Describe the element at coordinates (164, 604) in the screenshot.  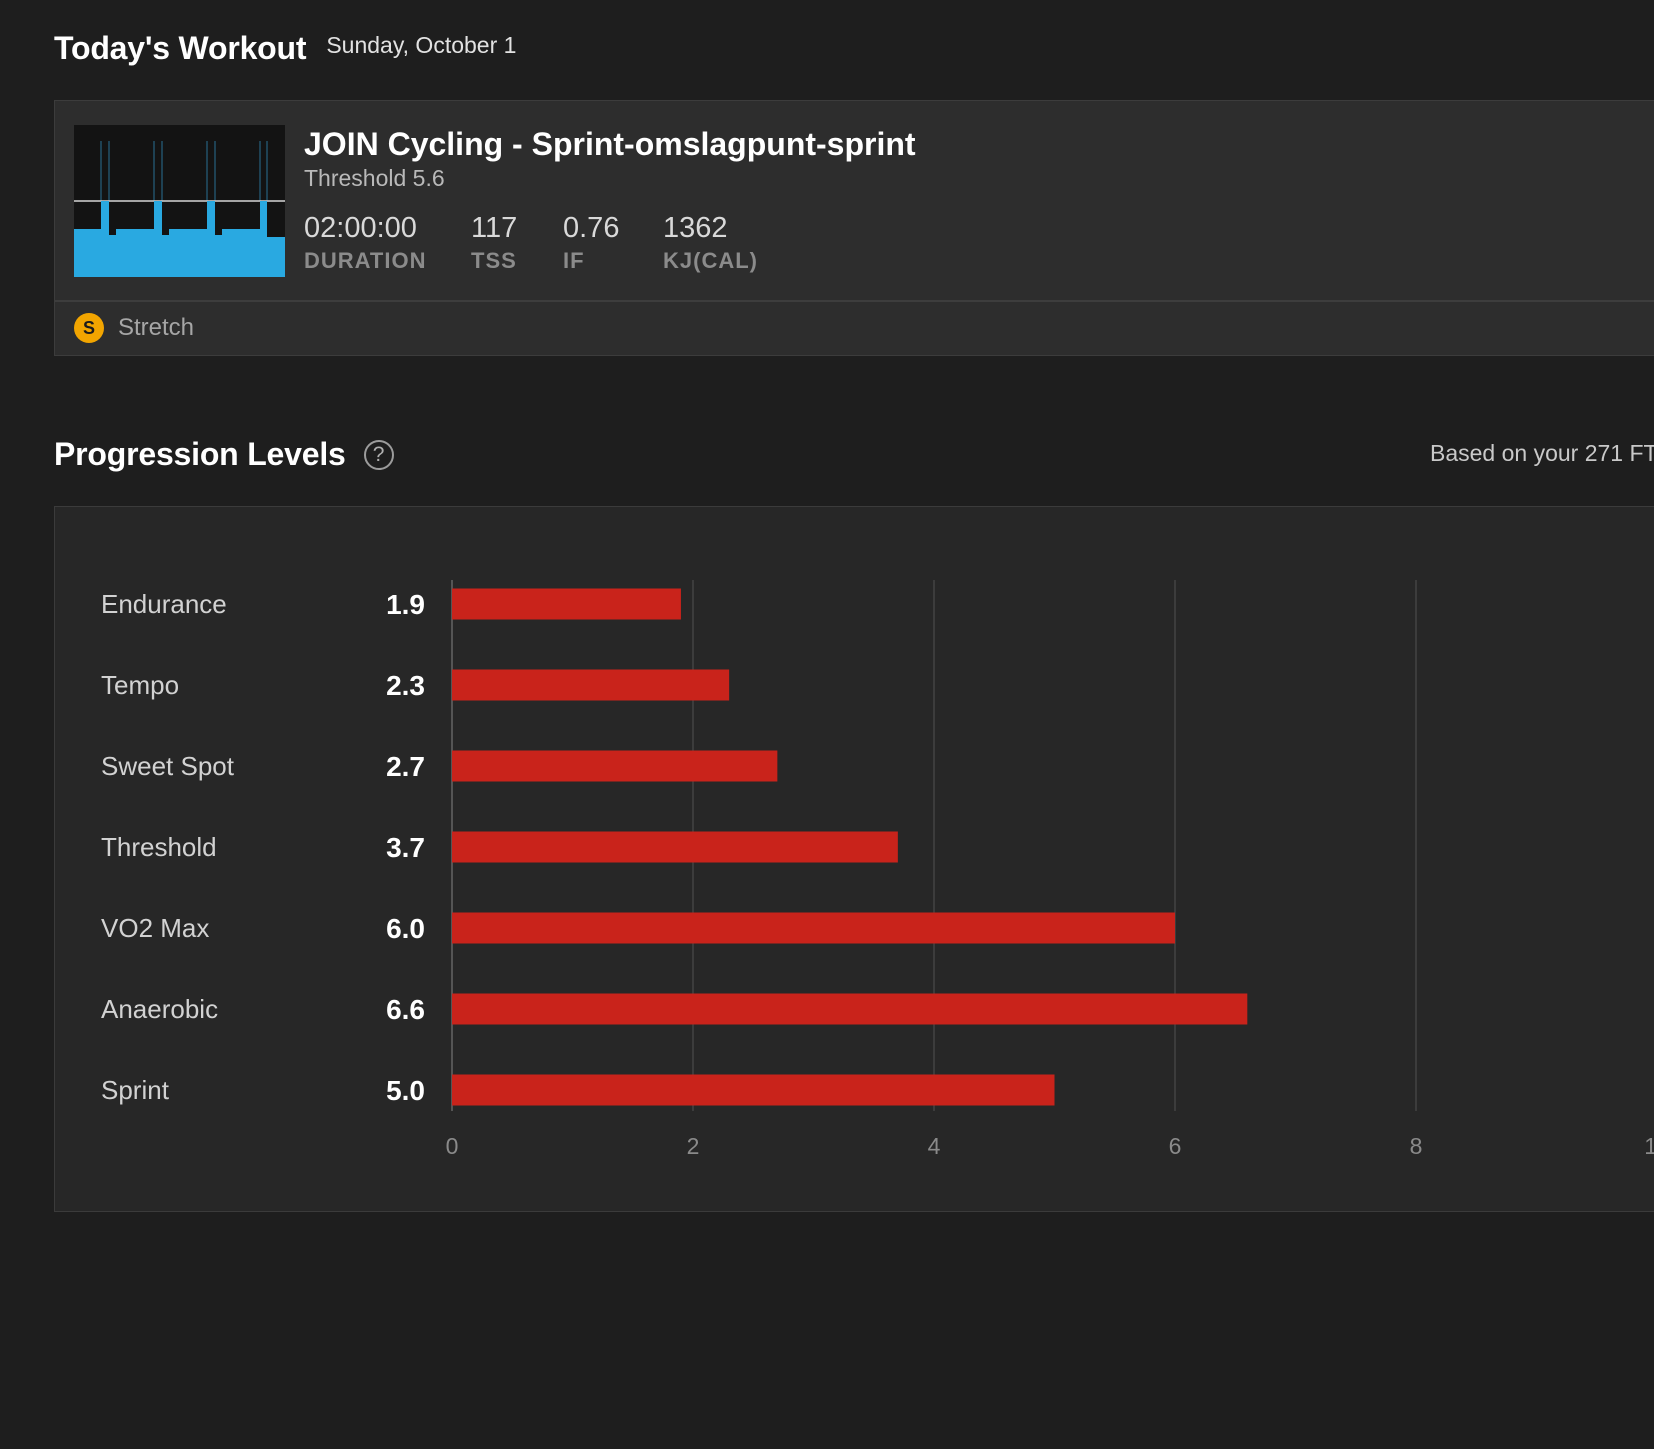
I see `category-label-endurance: Endurance` at that location.